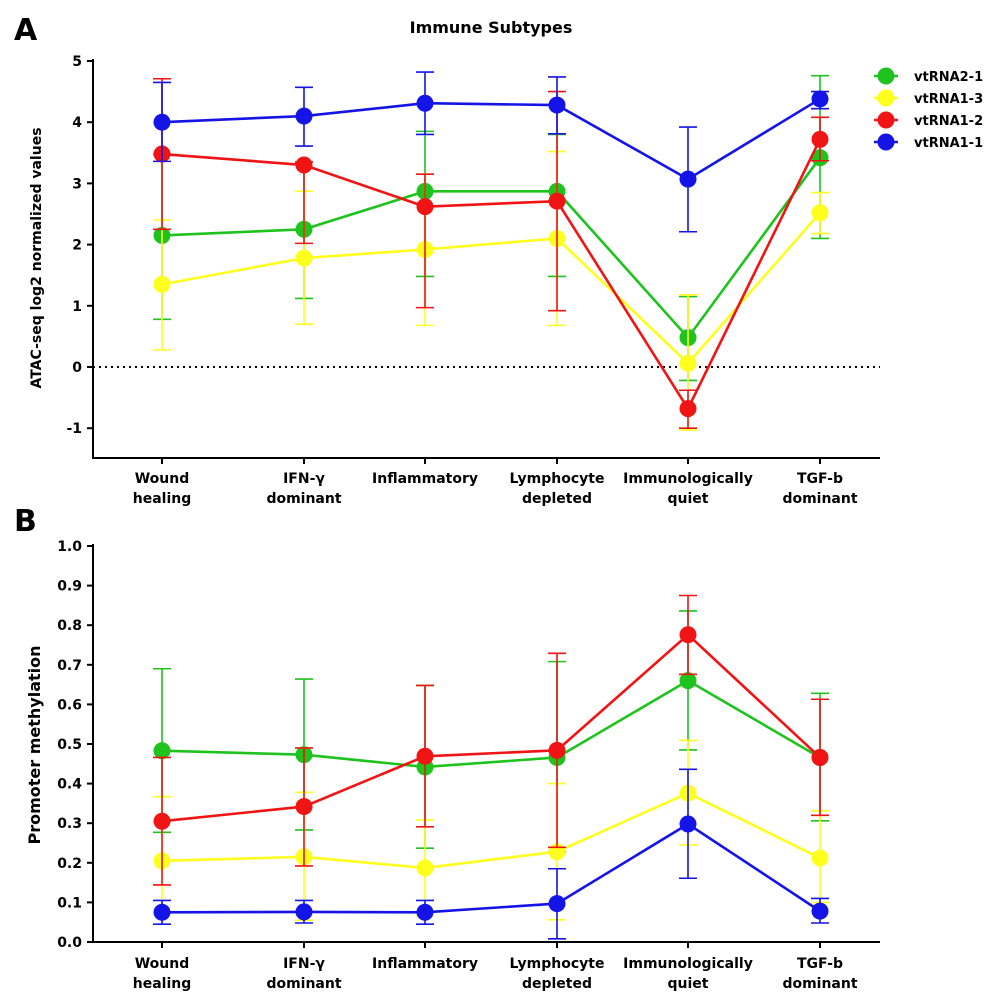 The width and height of the screenshot is (1000, 1008). I want to click on y-tick-label: -1, so click(74, 429).